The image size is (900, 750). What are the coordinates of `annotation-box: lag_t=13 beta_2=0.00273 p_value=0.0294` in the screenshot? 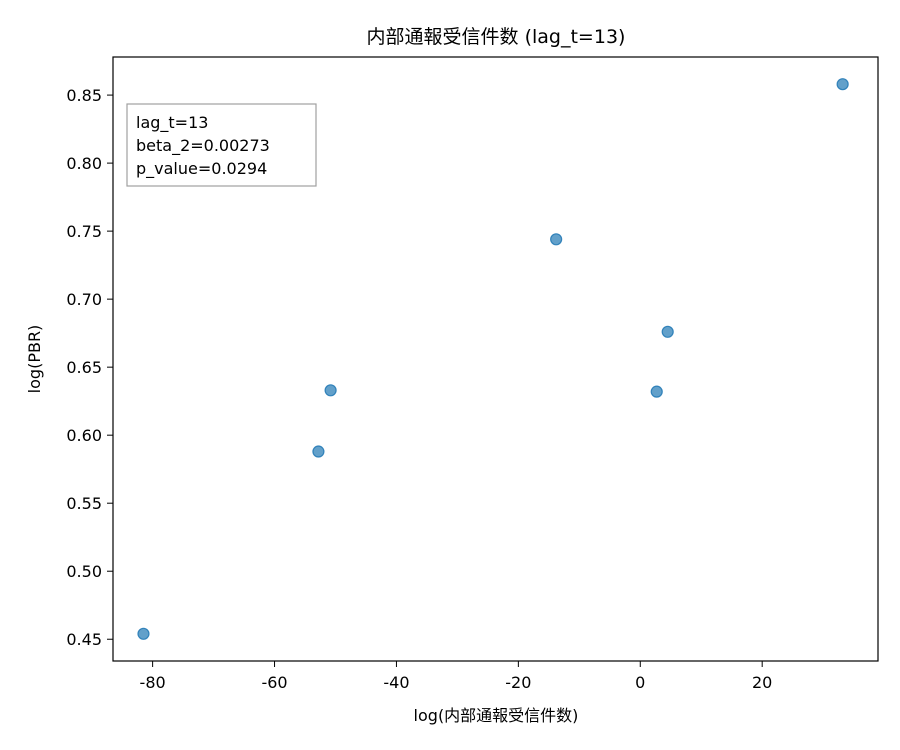 It's located at (221, 145).